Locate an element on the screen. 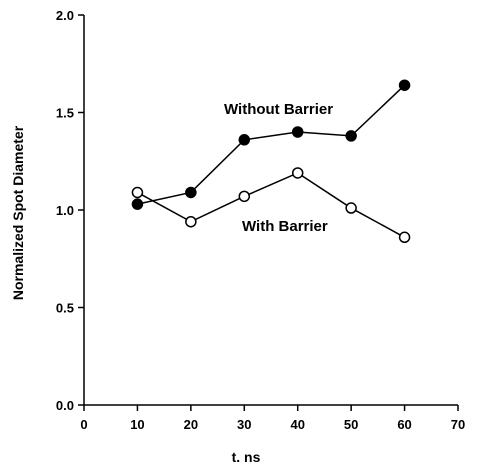 Image resolution: width=479 pixels, height=467 pixels. x-axis-title: t. ns is located at coordinates (246, 457).